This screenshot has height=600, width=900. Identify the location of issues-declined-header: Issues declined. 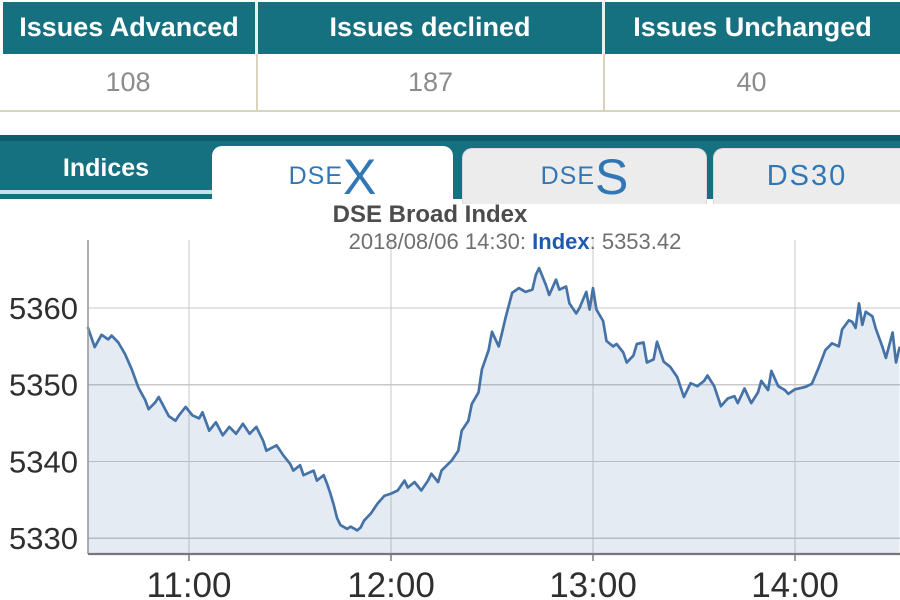
(431, 28).